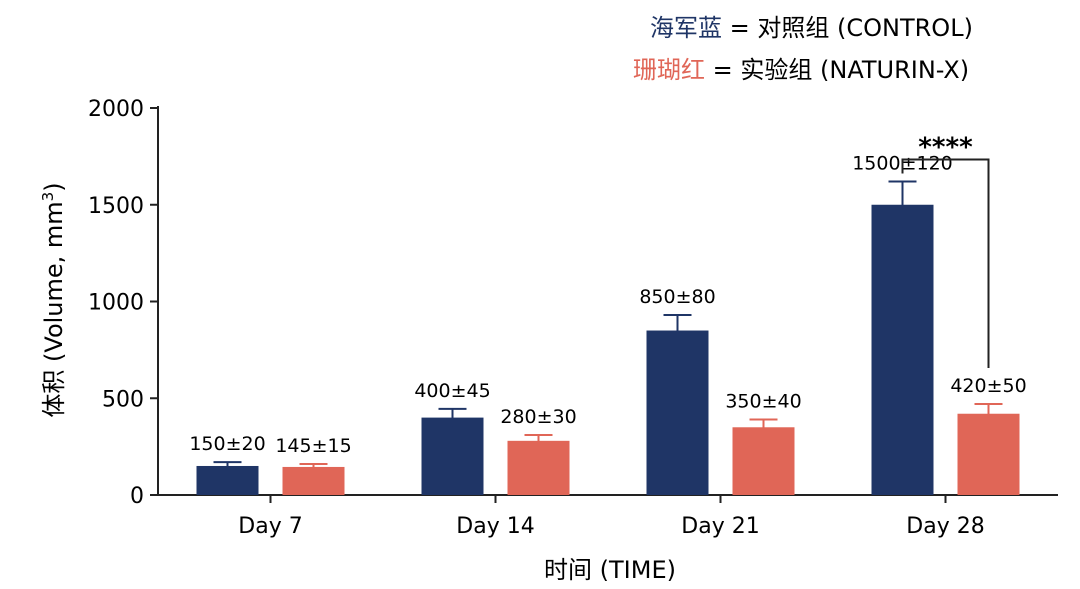 The height and width of the screenshot is (589, 1080). What do you see at coordinates (988, 386) in the screenshot?
I see `data-label-treatment: 420±50` at bounding box center [988, 386].